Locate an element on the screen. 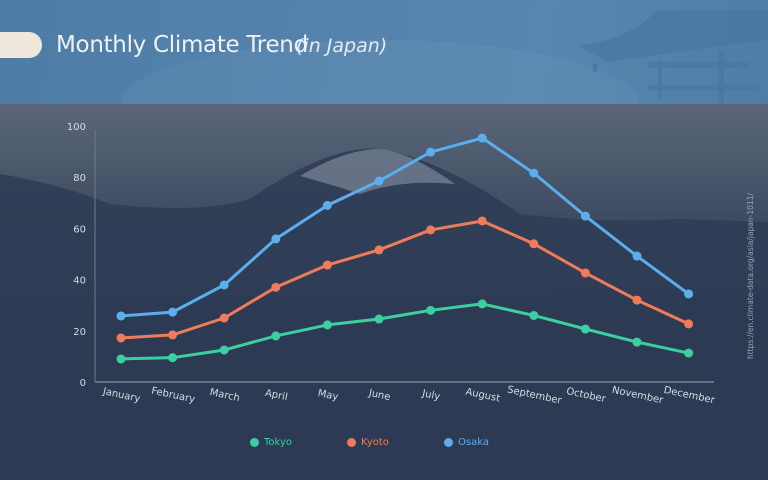 This screenshot has height=480, width=768. x-tick-label: September is located at coordinates (534, 395).